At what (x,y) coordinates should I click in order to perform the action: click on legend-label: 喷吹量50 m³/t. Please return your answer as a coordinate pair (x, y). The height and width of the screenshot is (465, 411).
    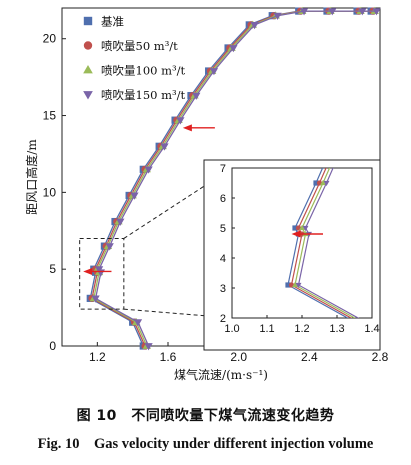
    Looking at the image, I should click on (139, 46).